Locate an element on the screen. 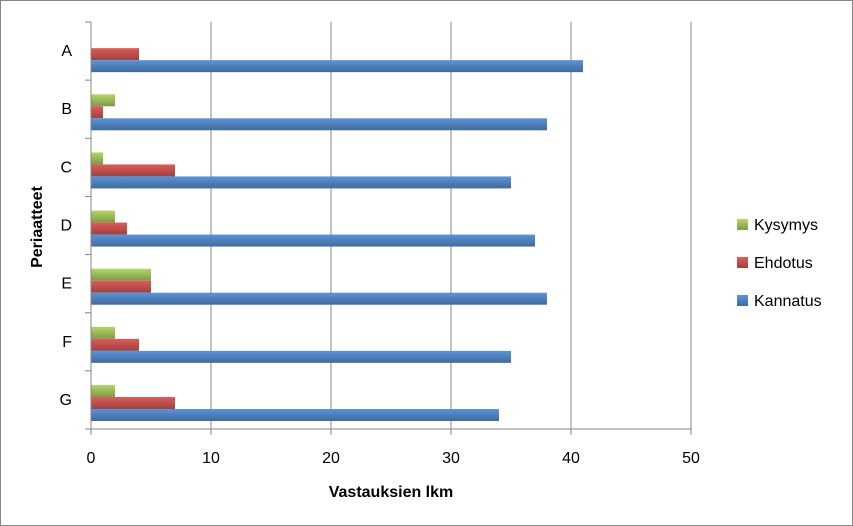  x-tick-labels: 0 10 20 30 40 50 is located at coordinates (393, 458).